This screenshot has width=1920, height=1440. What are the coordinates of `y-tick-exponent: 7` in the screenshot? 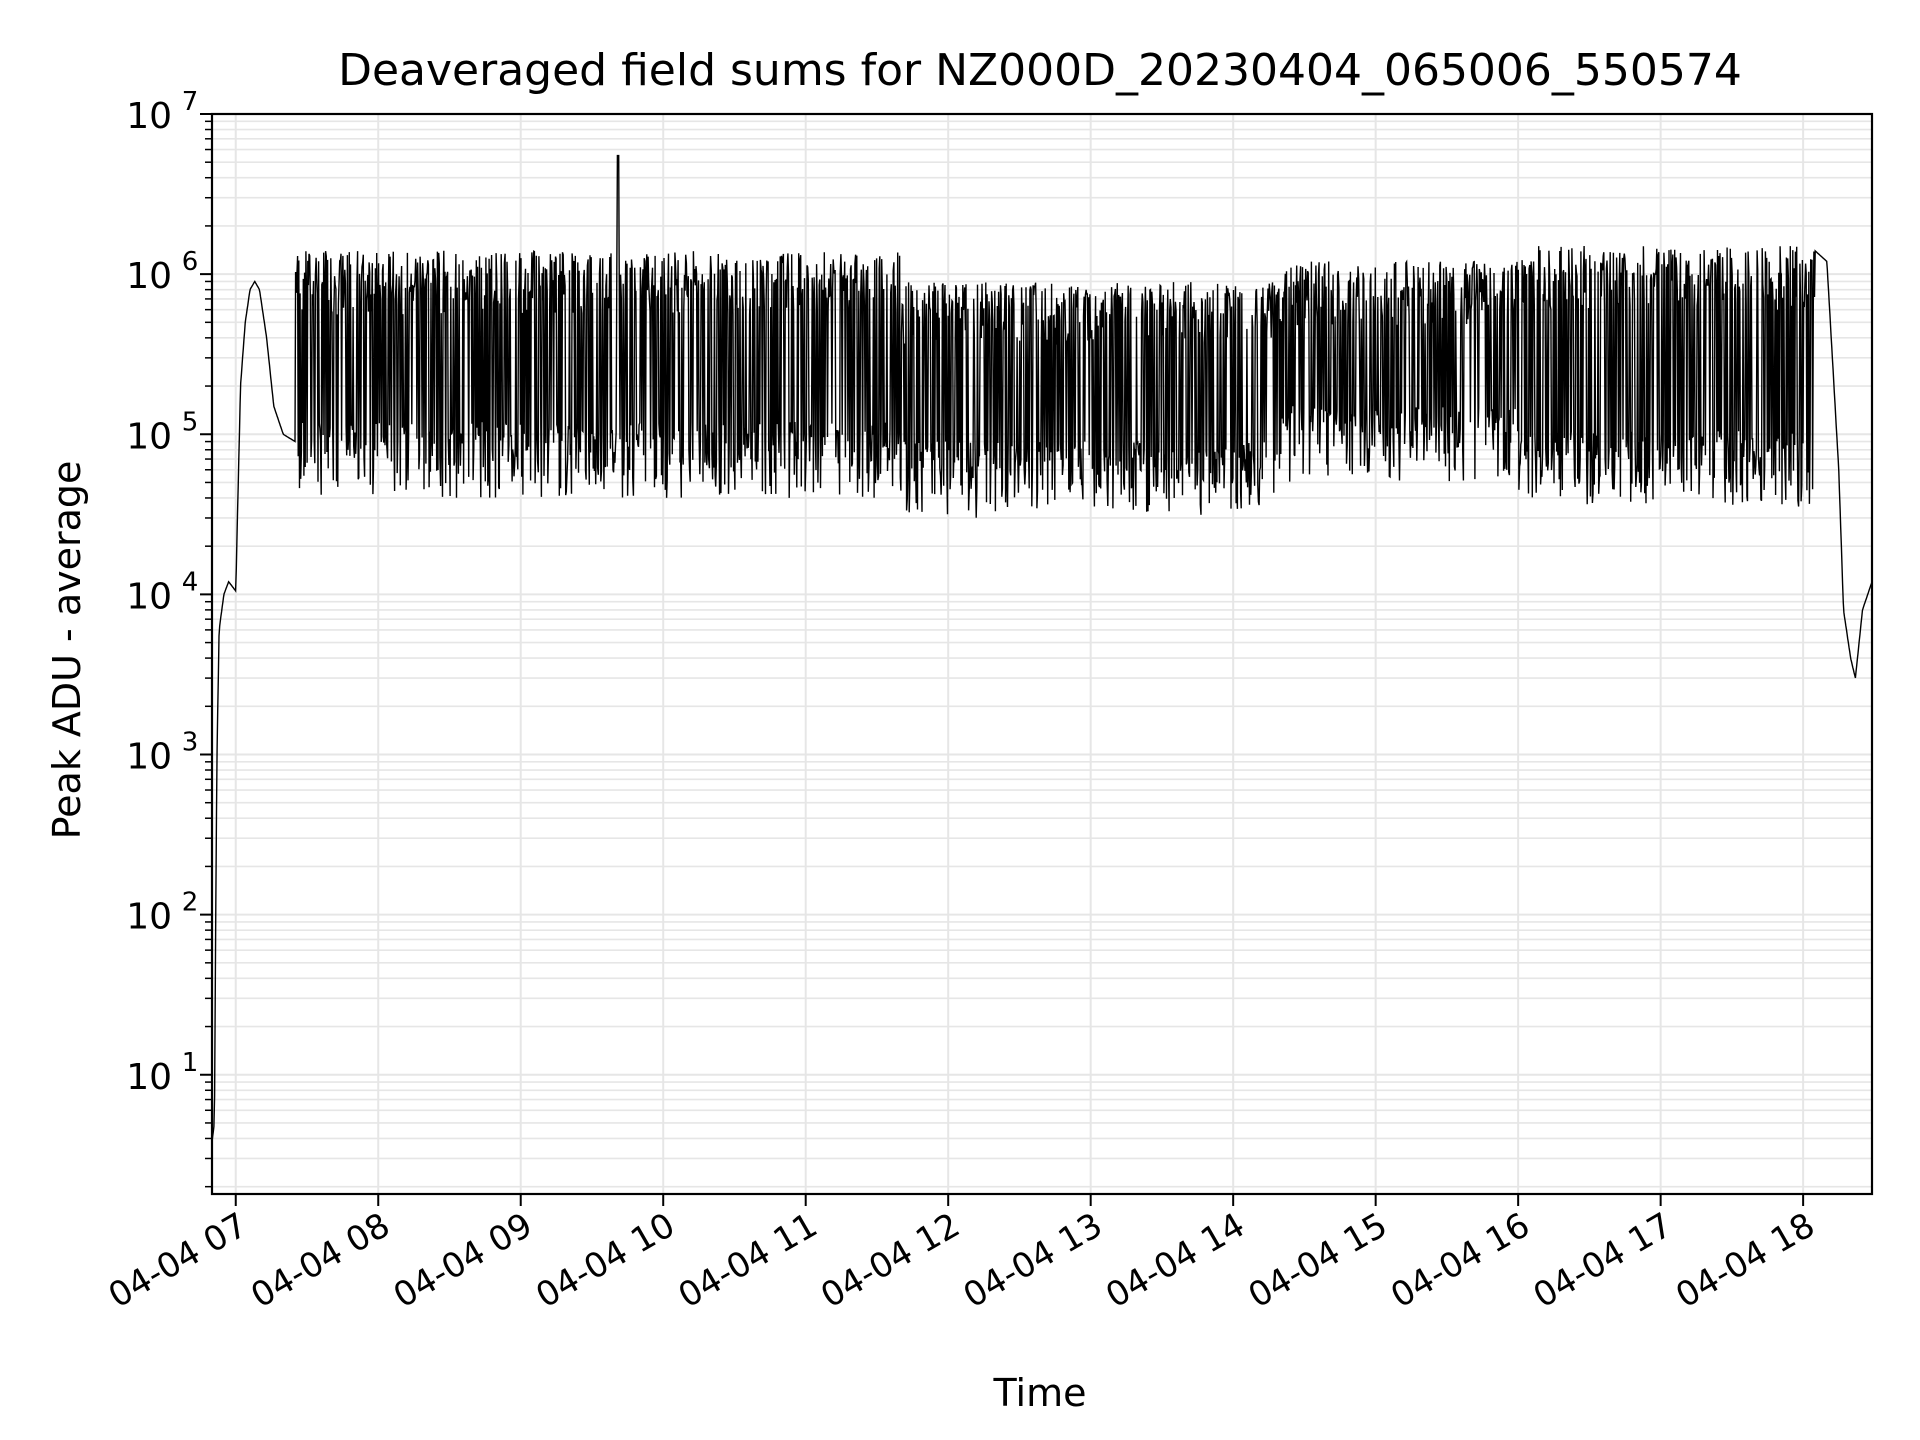 It's located at (190, 102).